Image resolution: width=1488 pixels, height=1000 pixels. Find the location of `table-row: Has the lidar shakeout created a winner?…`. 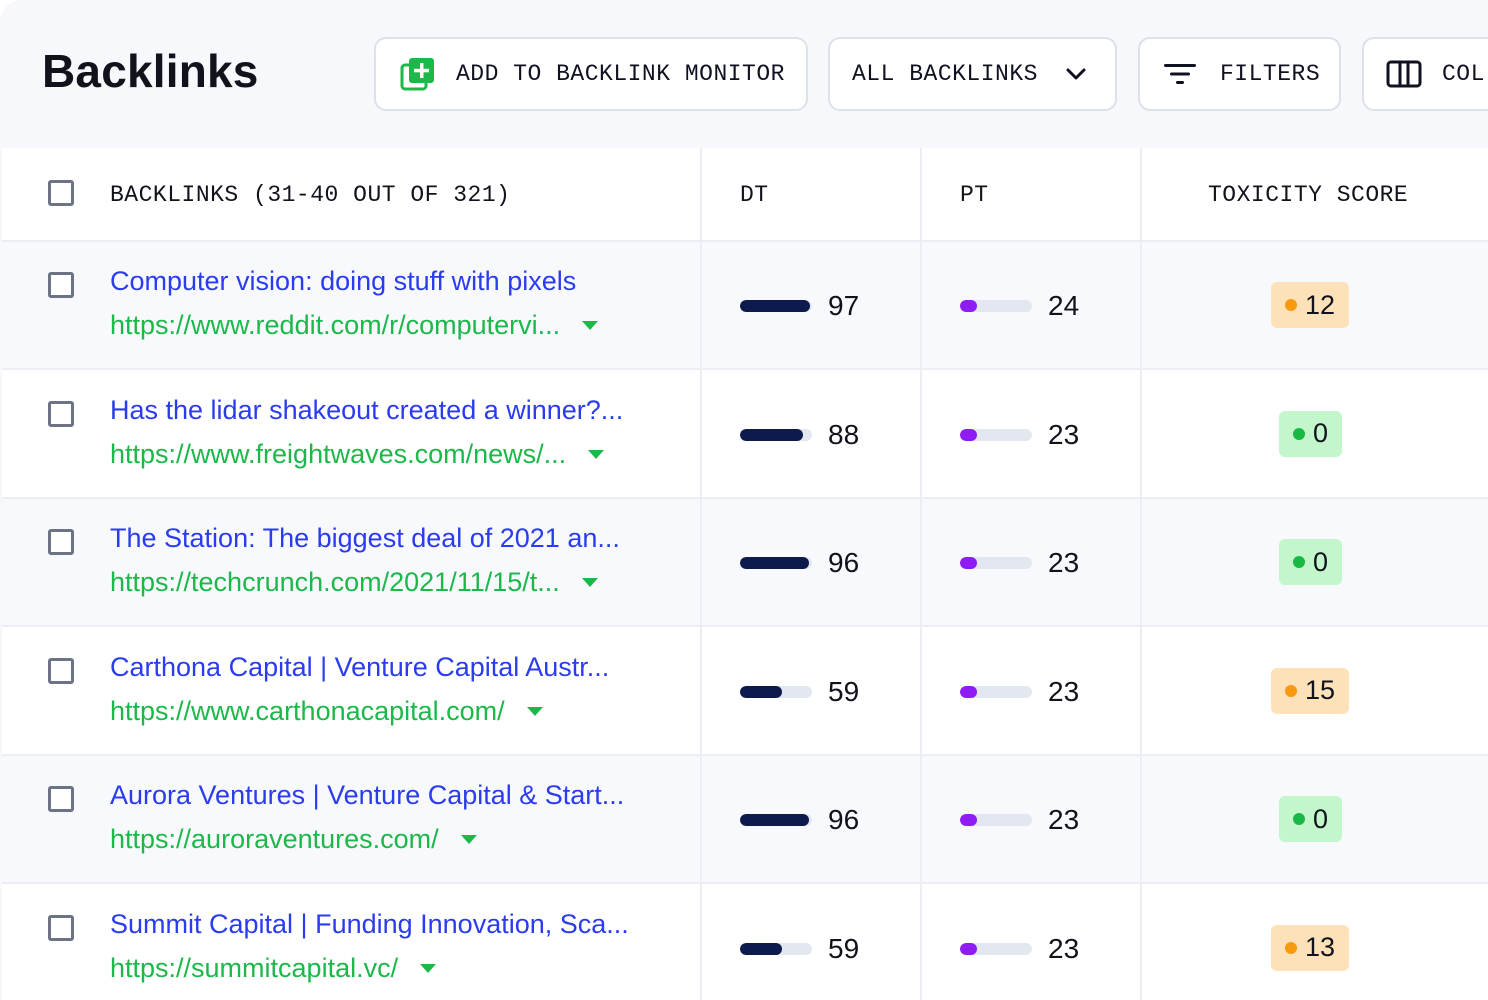

table-row: Has the lidar shakeout created a winner?… is located at coordinates (745, 435).